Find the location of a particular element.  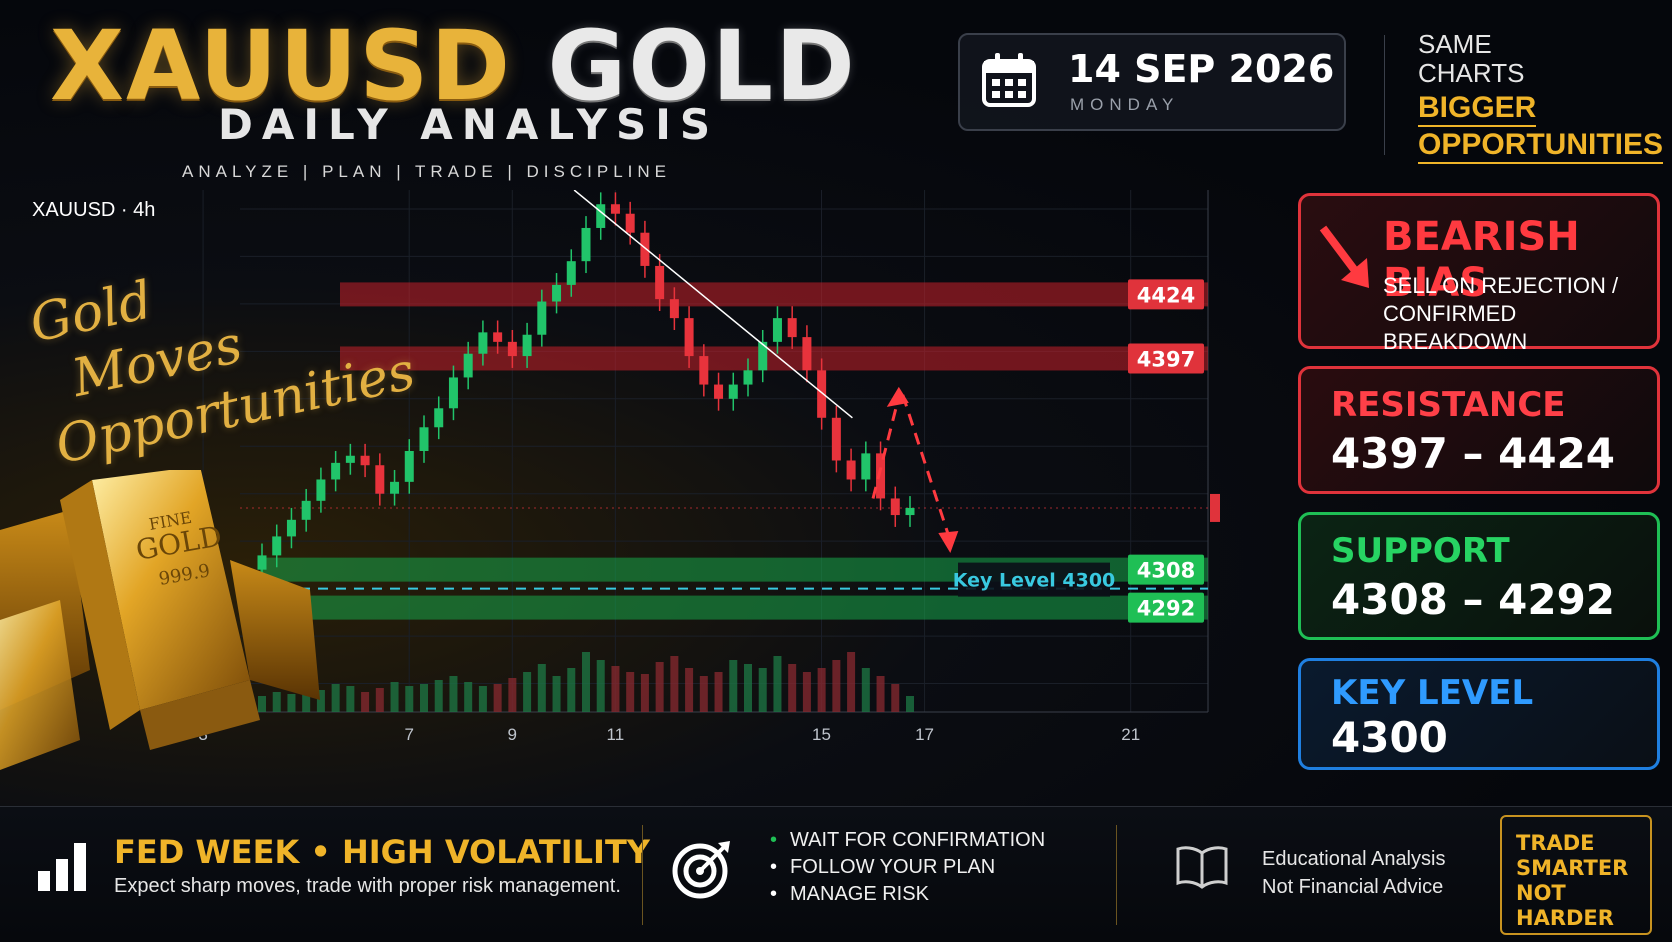

slogan-line-1: SAME is located at coordinates (1455, 44).